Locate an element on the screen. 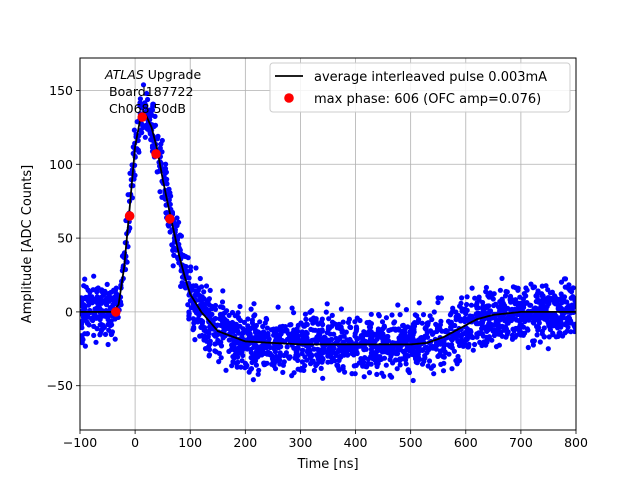  x-tick-label: 800 is located at coordinates (576, 442).